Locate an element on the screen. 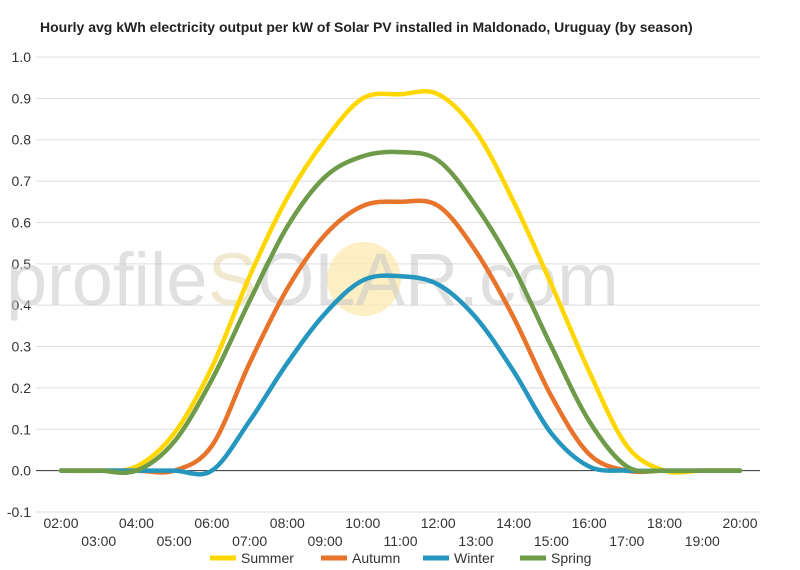  x-tick-label: 14:00 is located at coordinates (513, 523).